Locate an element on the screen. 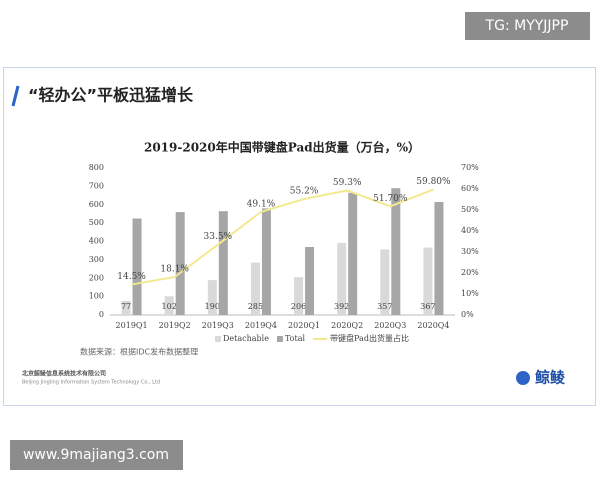 This screenshot has width=600, height=480. footer-watermark-box is located at coordinates (96, 455).